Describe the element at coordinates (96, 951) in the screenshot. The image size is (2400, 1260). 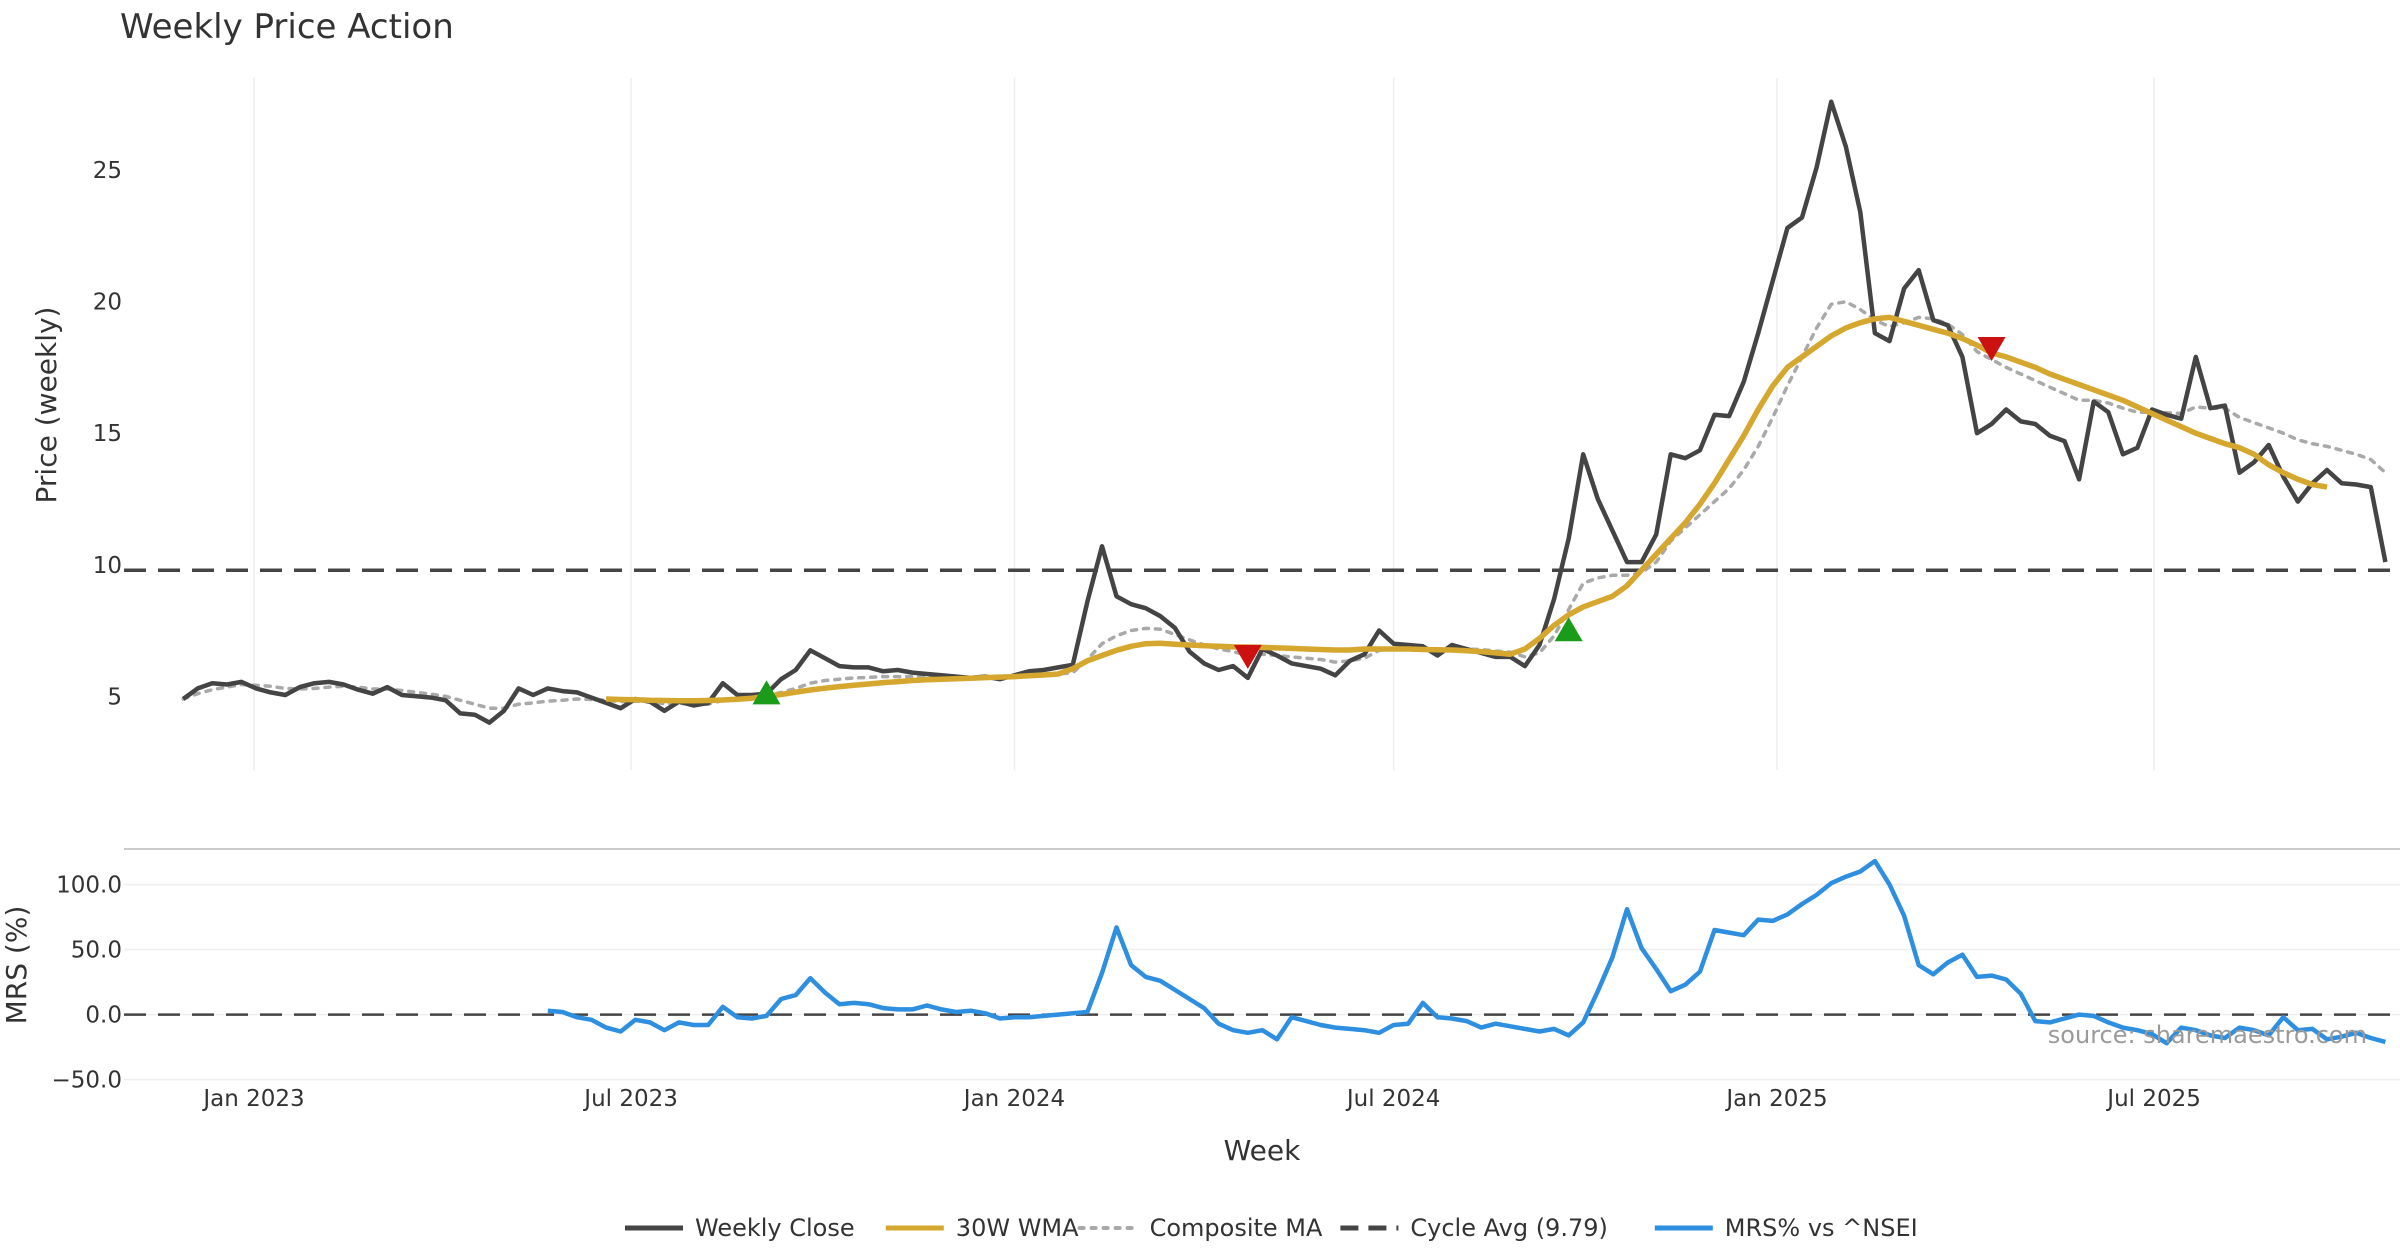
I see `mrs-y-tick-label: 50.0` at that location.